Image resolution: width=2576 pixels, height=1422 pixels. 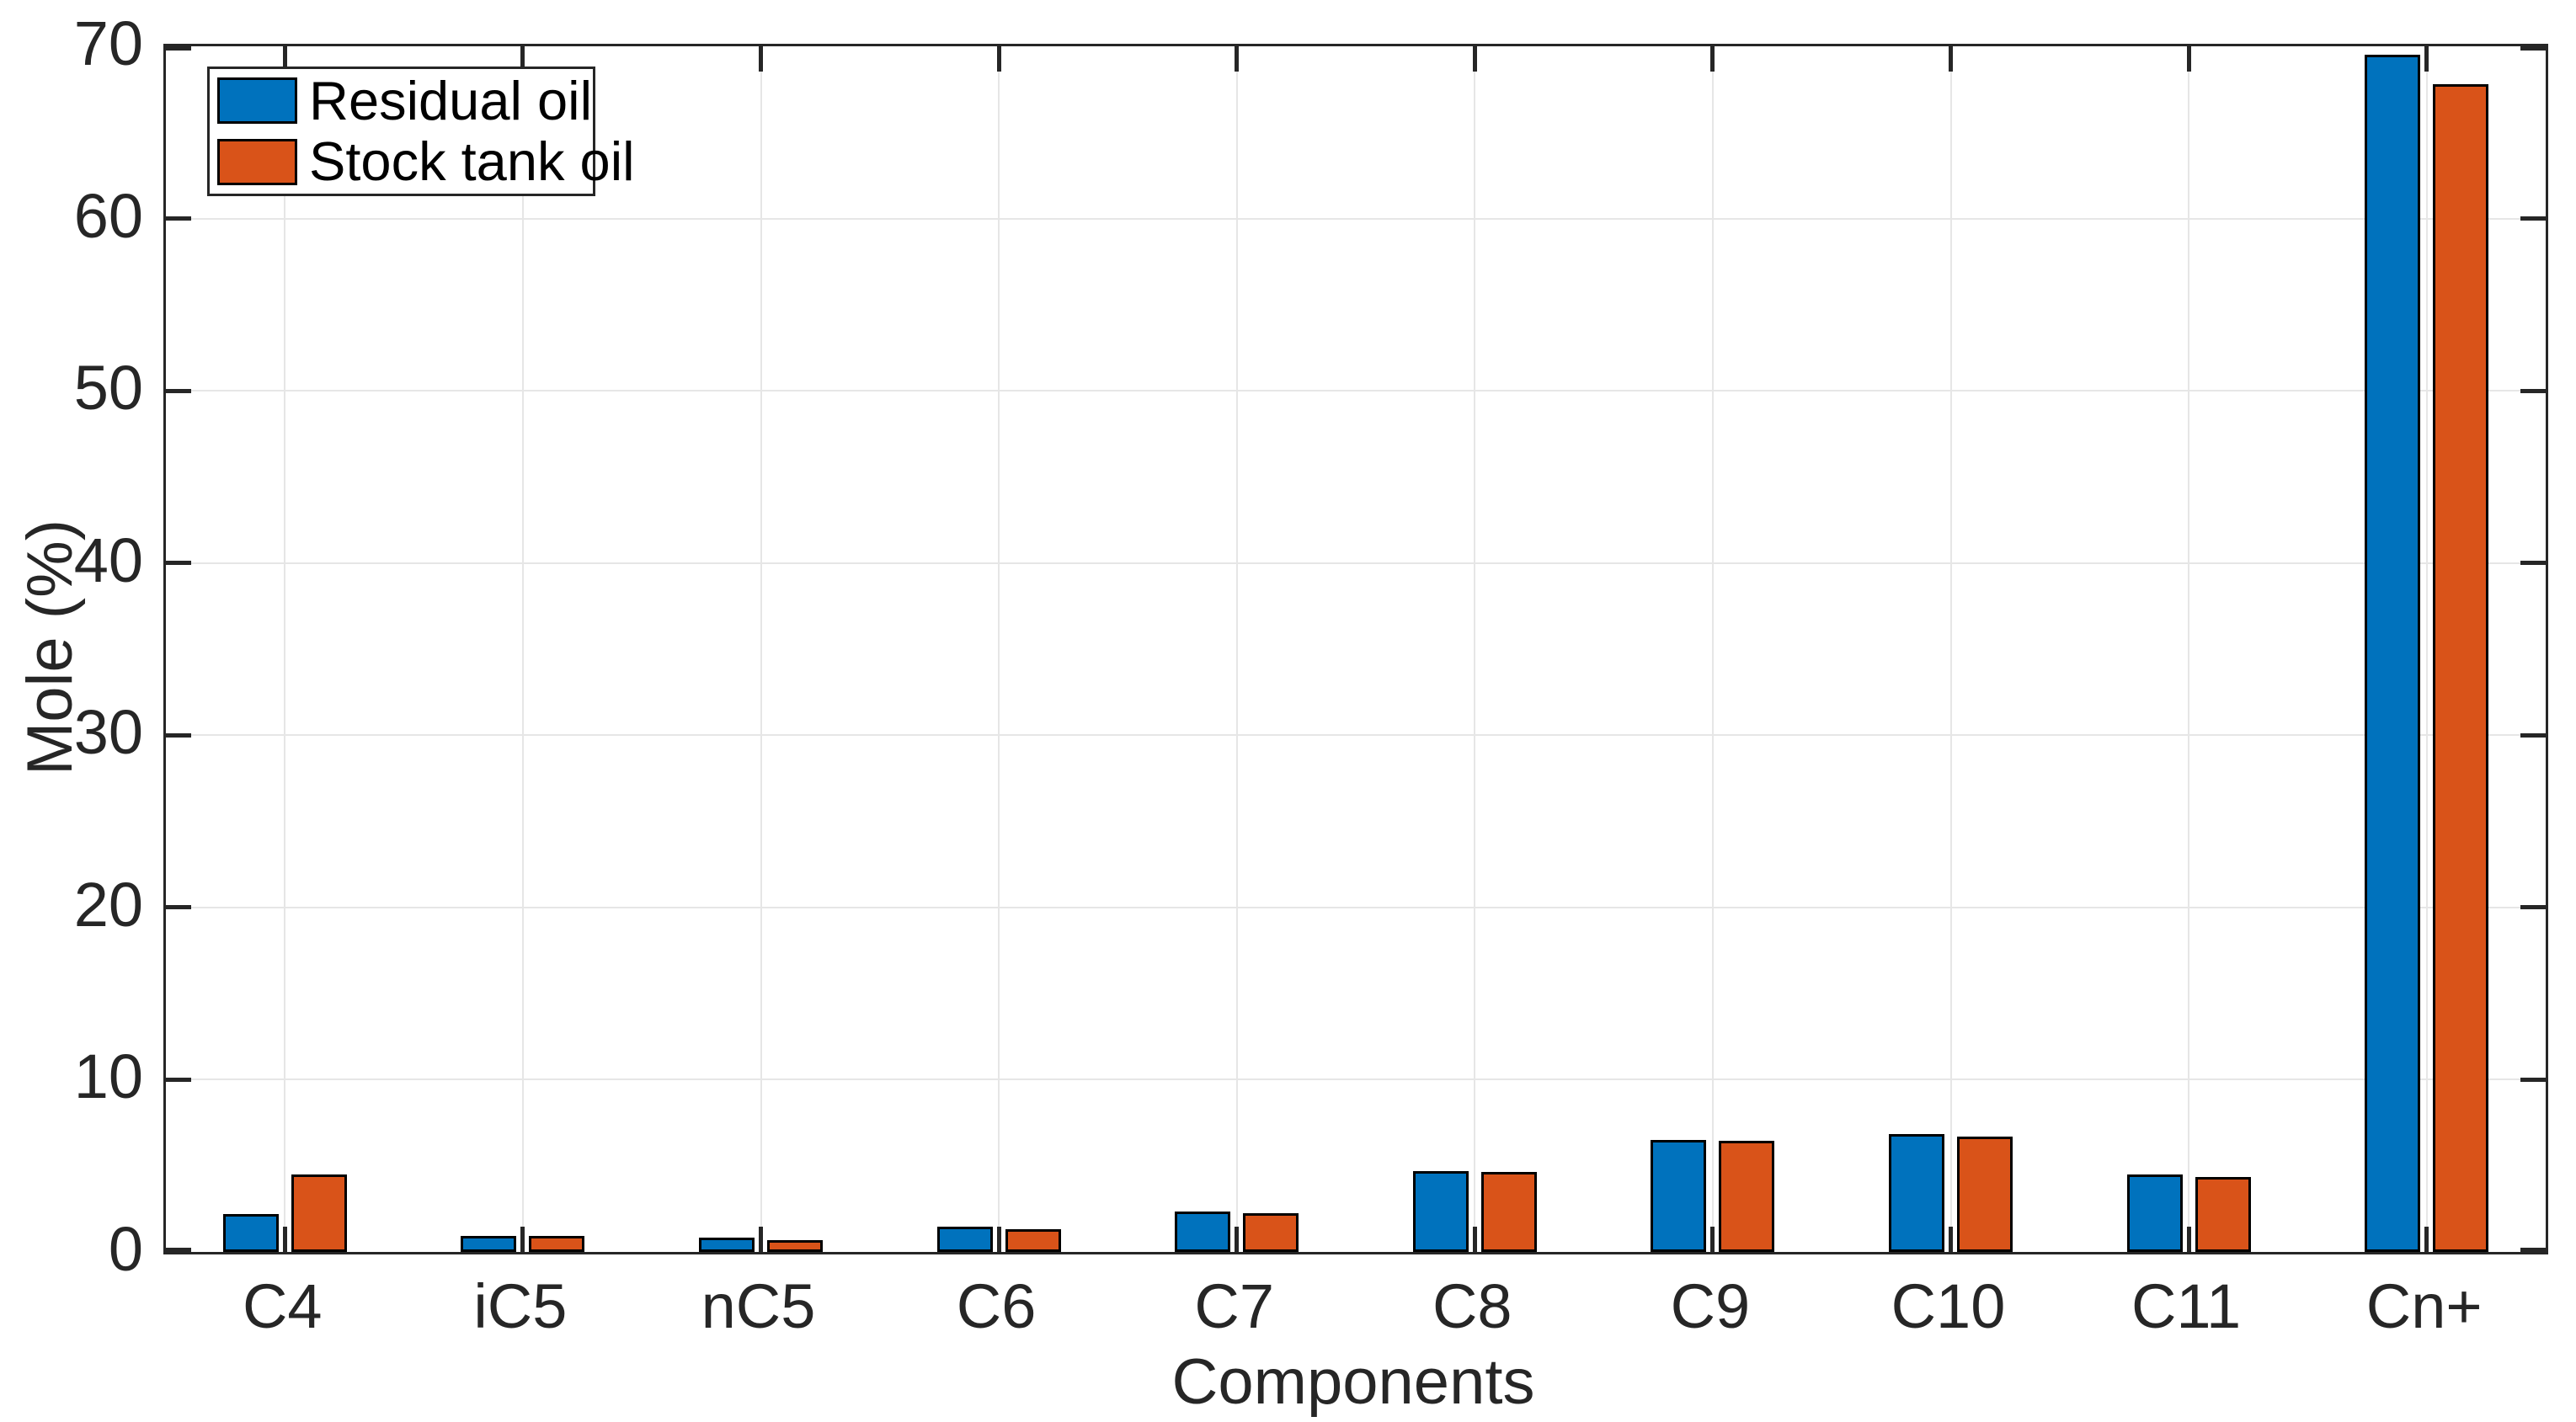 I want to click on bar-residual-oil-C10, so click(x=1916, y=1193).